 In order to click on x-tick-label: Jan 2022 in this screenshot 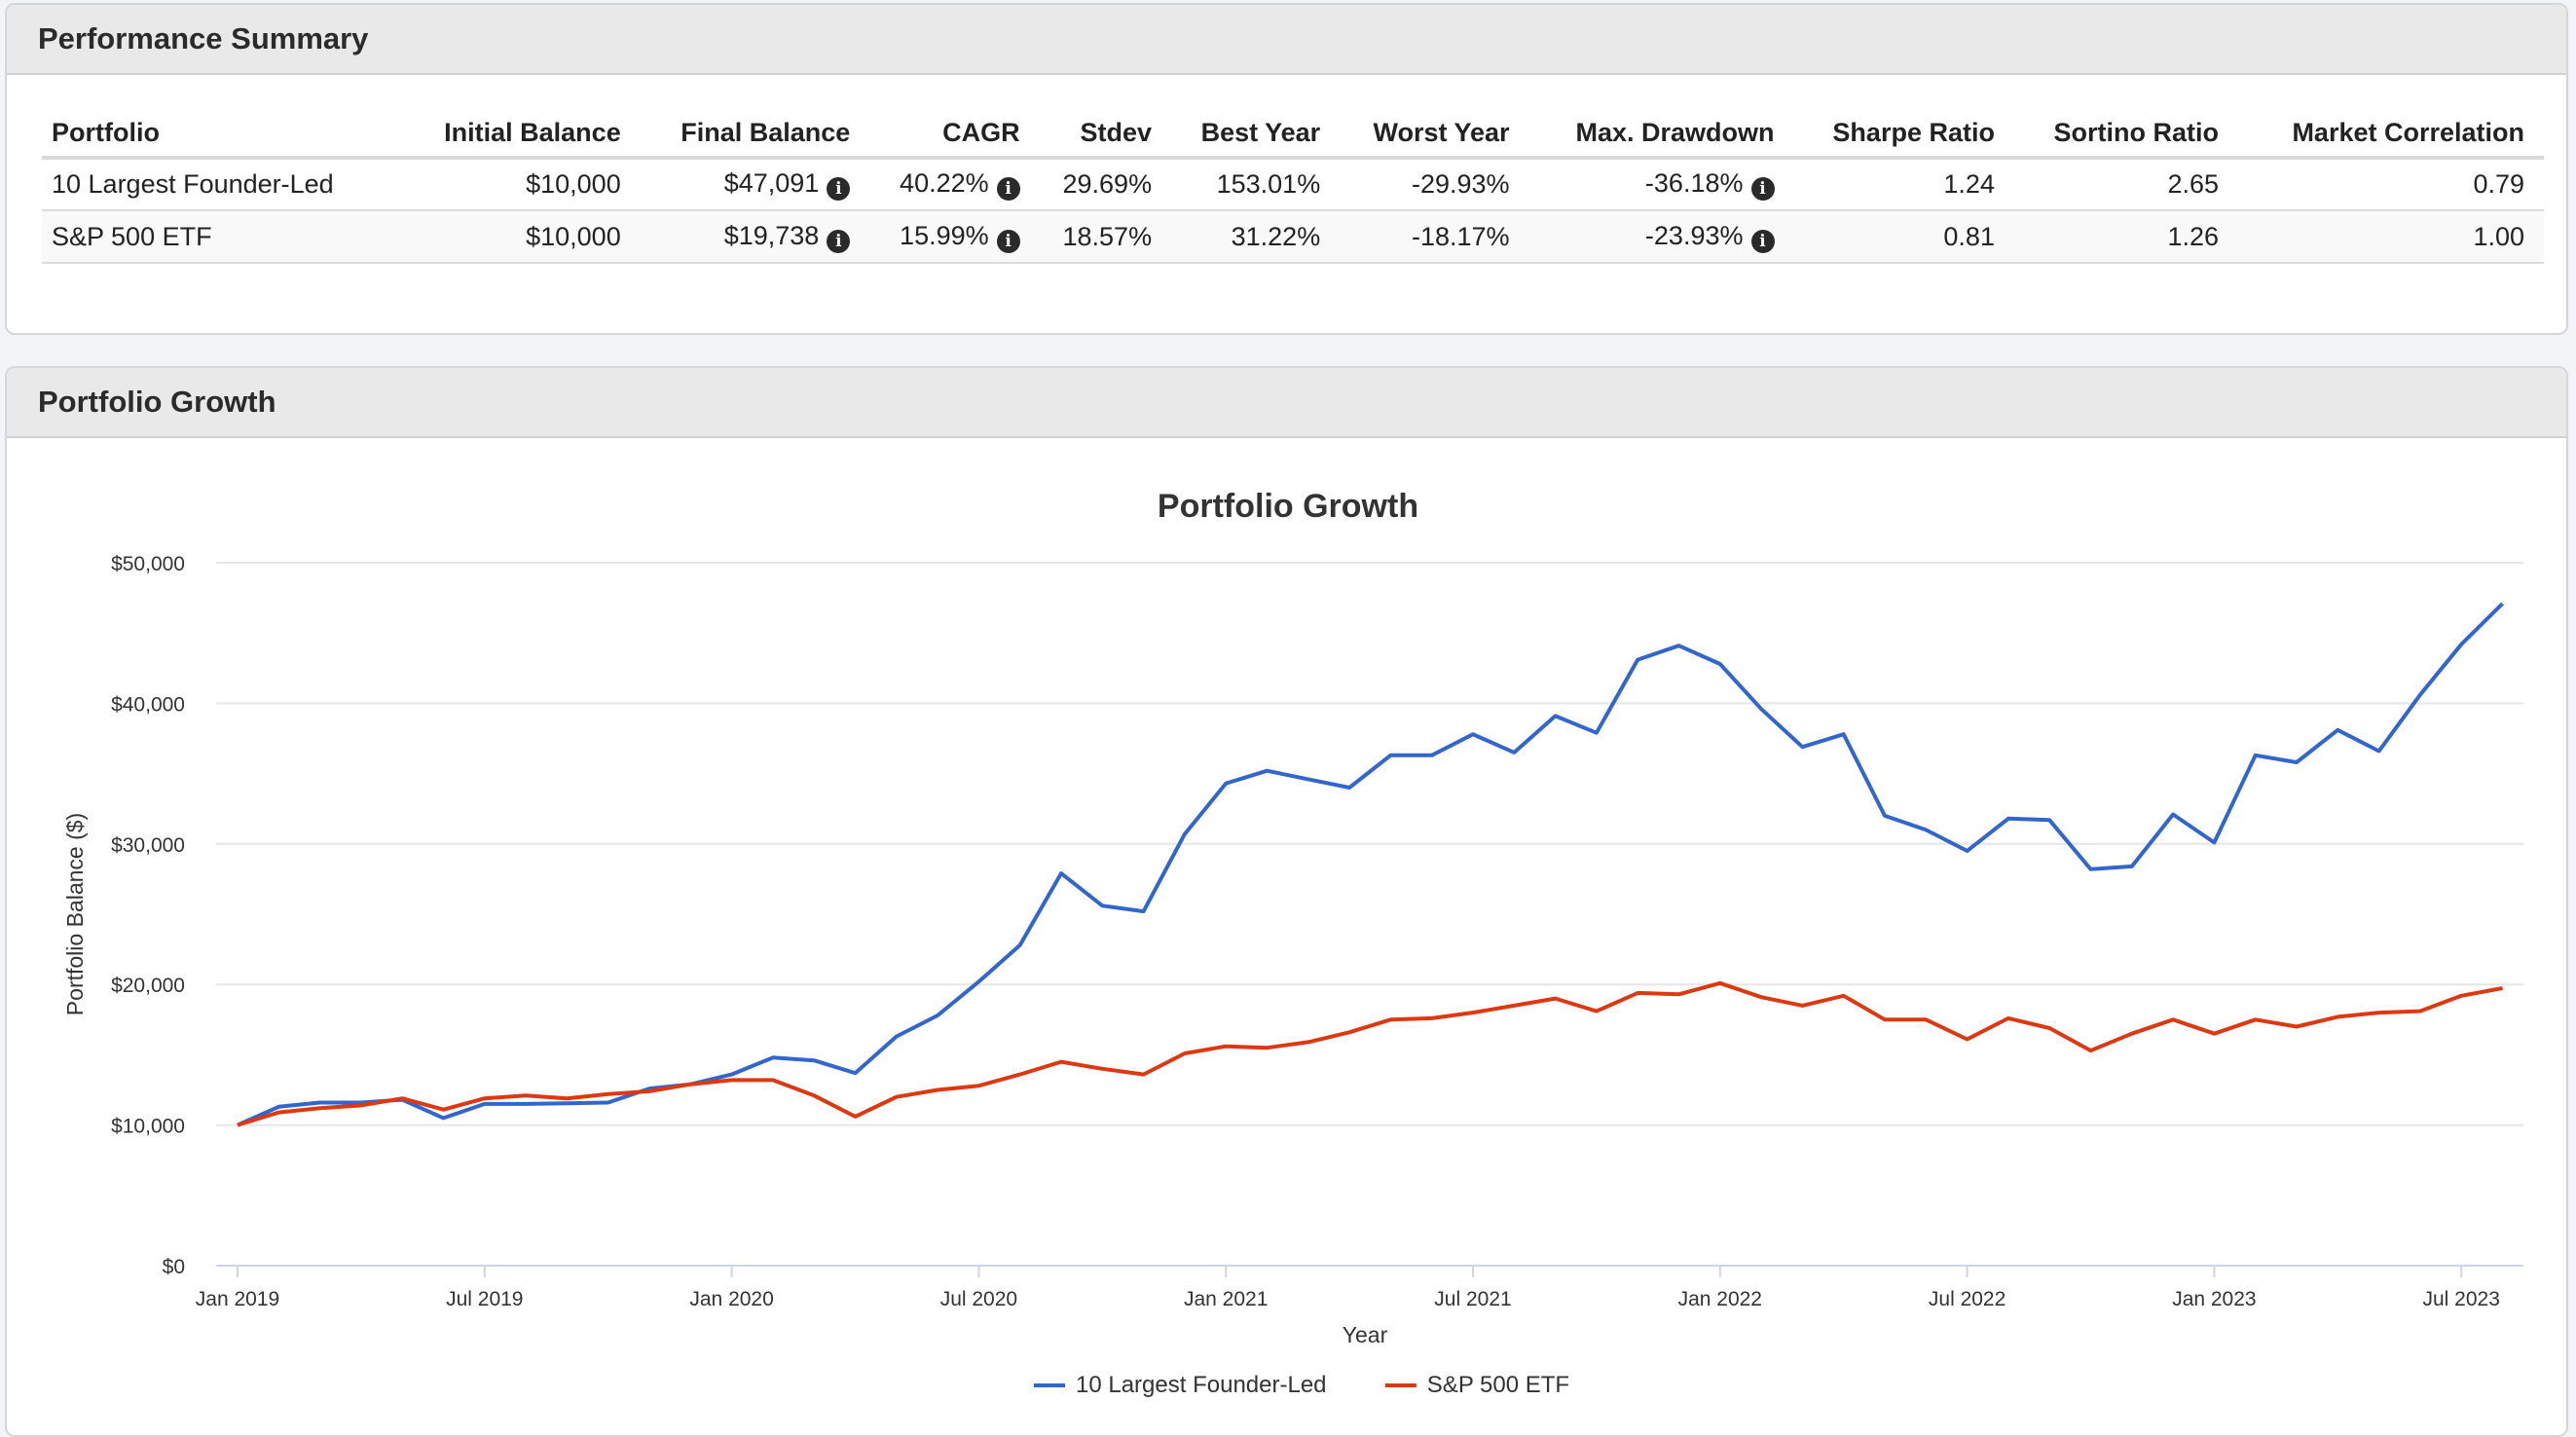, I will do `click(1720, 1299)`.